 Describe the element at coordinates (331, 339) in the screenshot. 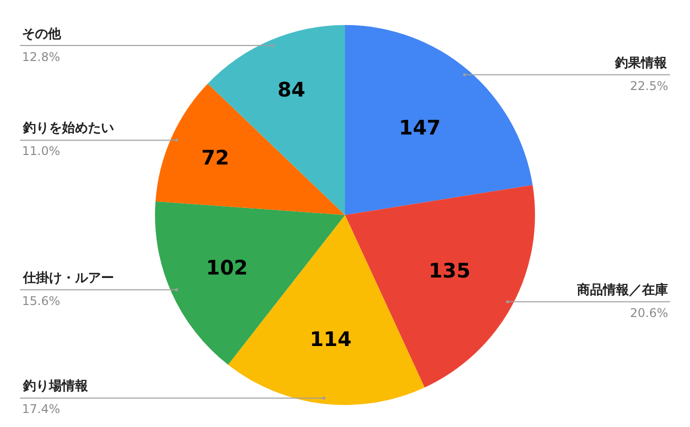

I see `data-label: 114` at that location.